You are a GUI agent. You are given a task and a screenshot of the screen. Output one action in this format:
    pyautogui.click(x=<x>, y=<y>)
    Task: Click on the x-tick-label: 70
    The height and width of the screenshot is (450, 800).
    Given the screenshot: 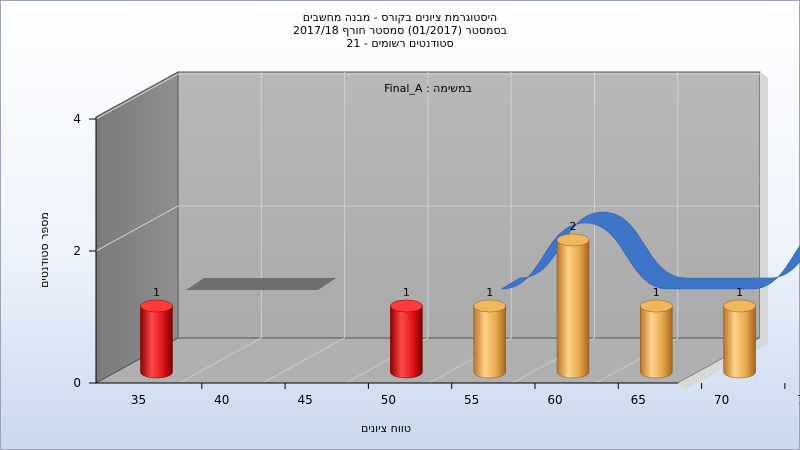 What is the action you would take?
    pyautogui.click(x=721, y=400)
    